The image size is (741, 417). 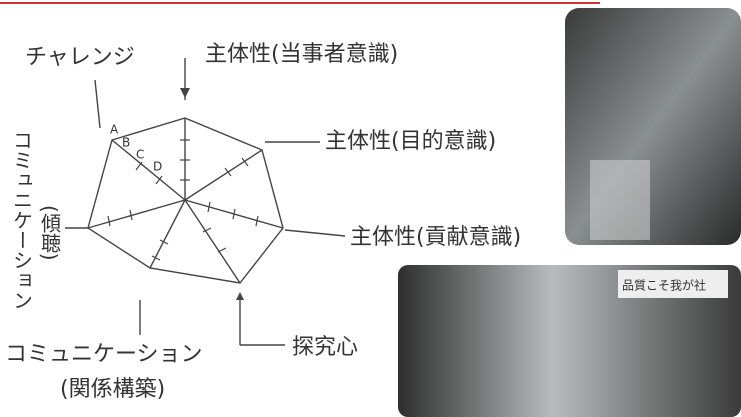 What do you see at coordinates (50, 233) in the screenshot?
I see `axis-label: (傾聴)` at bounding box center [50, 233].